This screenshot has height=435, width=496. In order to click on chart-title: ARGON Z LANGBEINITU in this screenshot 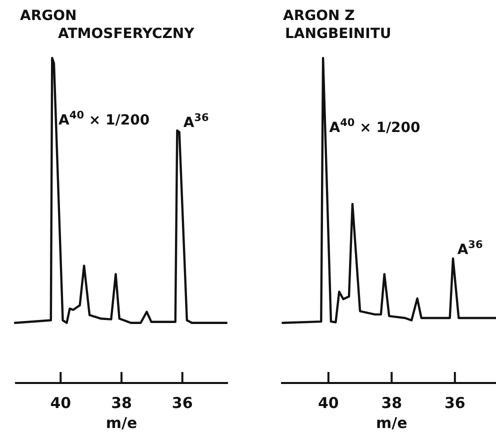, I will do `click(337, 25)`.